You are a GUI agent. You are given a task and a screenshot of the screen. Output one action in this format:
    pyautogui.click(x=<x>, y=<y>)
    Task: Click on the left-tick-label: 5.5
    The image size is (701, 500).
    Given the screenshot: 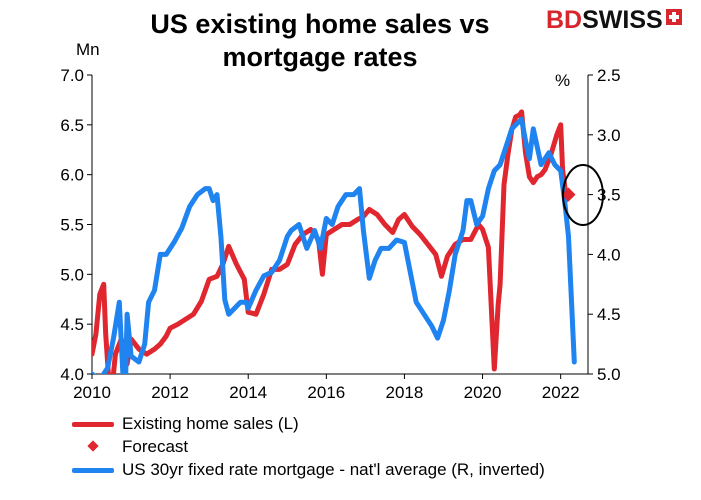 What is the action you would take?
    pyautogui.click(x=72, y=225)
    